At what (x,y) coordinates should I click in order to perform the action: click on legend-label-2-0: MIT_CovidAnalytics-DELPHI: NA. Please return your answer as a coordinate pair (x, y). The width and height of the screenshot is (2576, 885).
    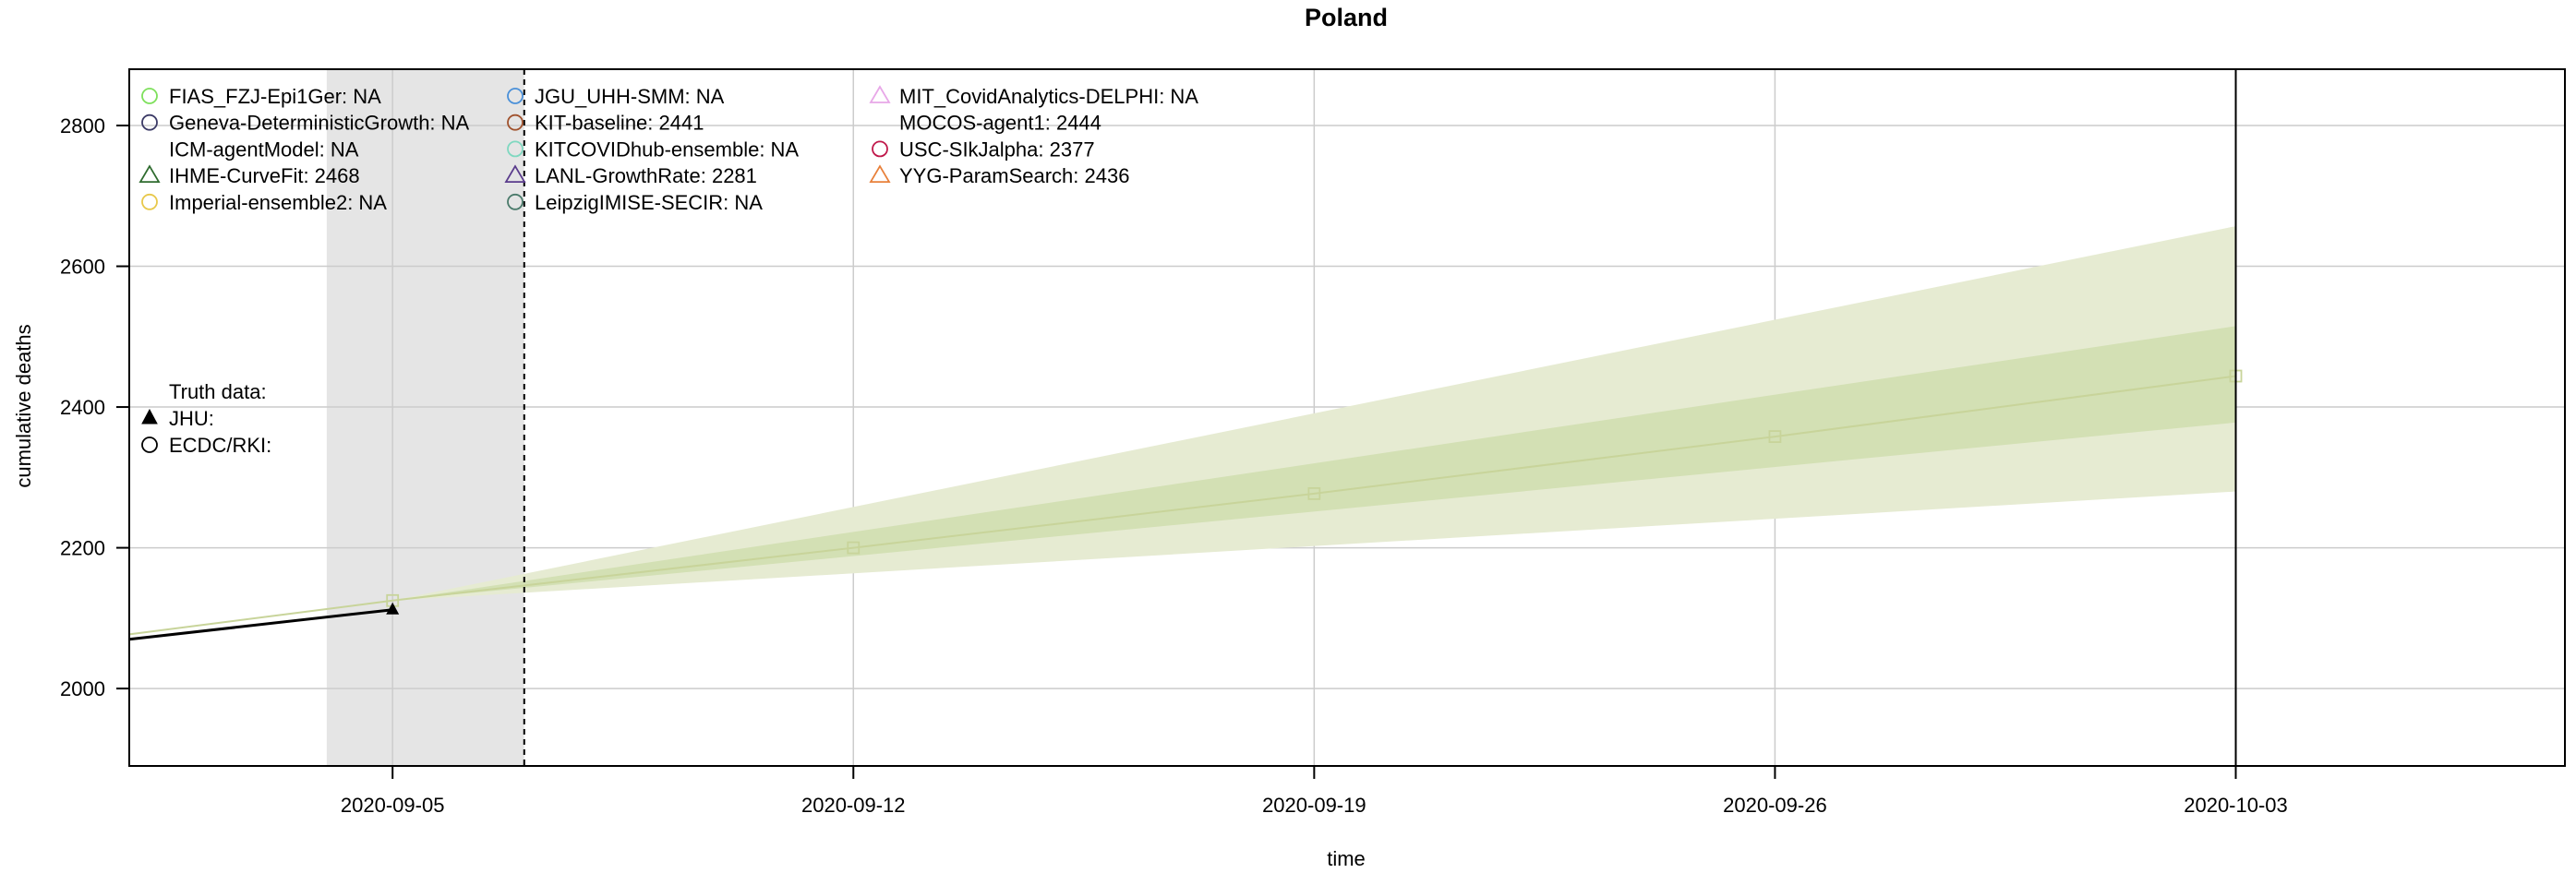
    Looking at the image, I should click on (1048, 96).